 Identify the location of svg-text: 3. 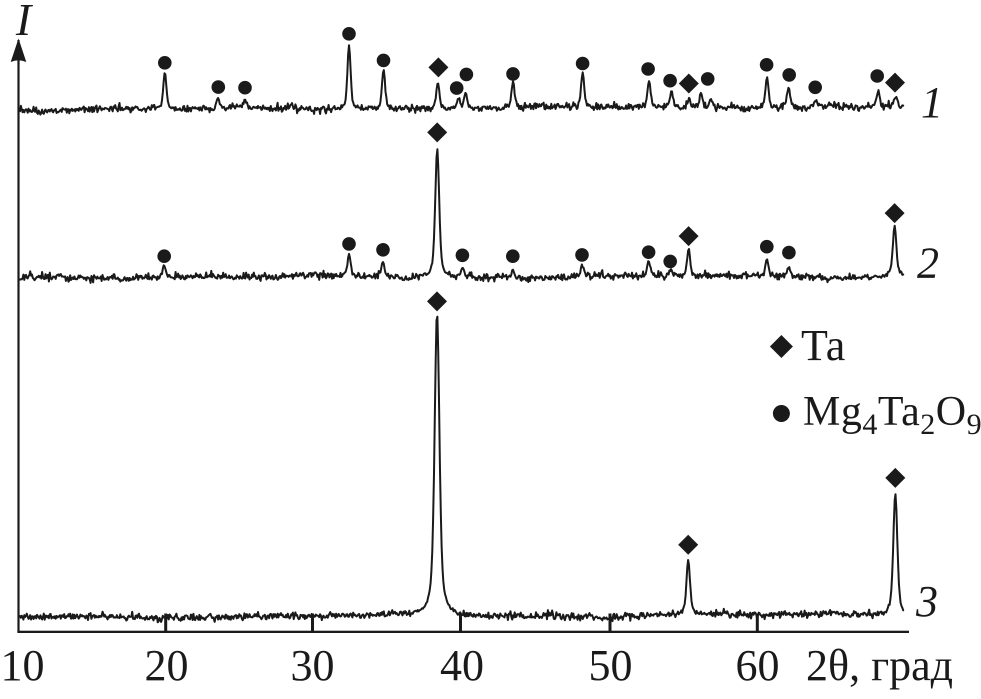
(926, 601).